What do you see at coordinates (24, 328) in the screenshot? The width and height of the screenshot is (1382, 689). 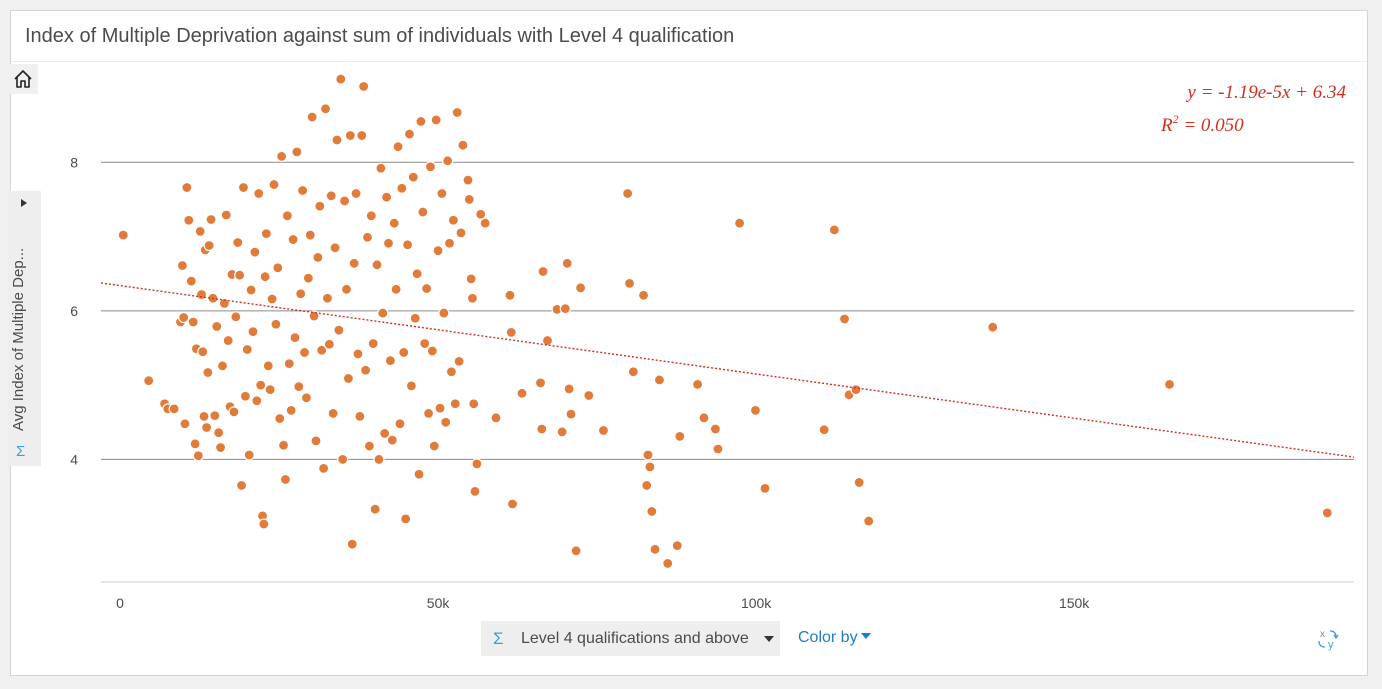 I see `y-axis-field-selector: Avg Index of Multiple Dep... Σ` at bounding box center [24, 328].